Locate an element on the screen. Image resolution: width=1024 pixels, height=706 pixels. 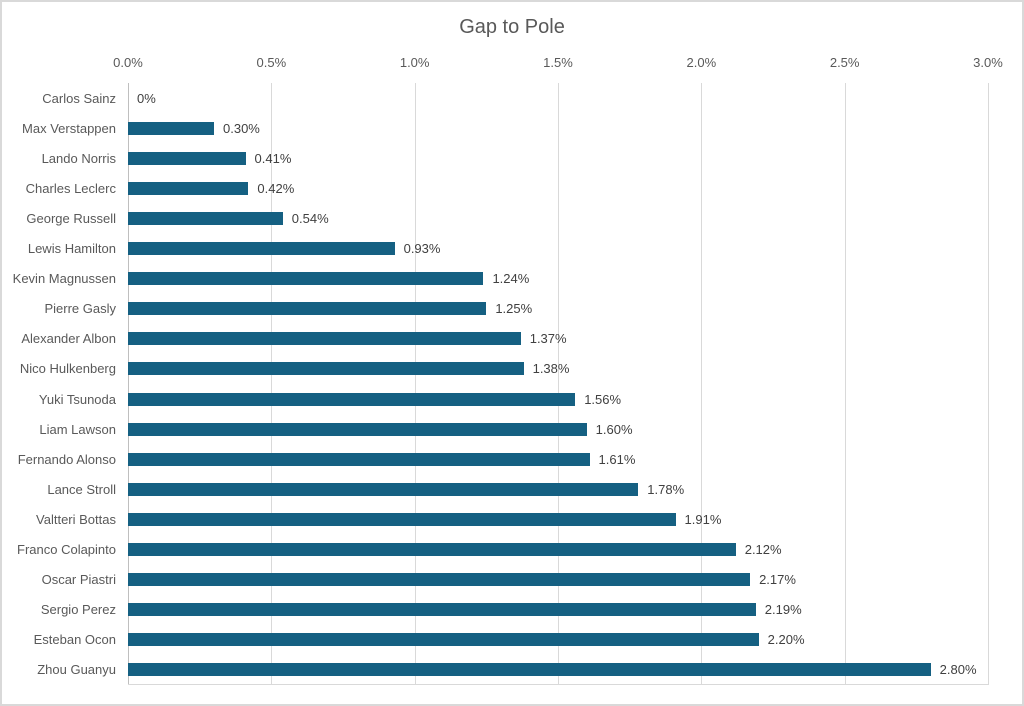
chart-title: Gap to Pole is located at coordinates (512, 27).